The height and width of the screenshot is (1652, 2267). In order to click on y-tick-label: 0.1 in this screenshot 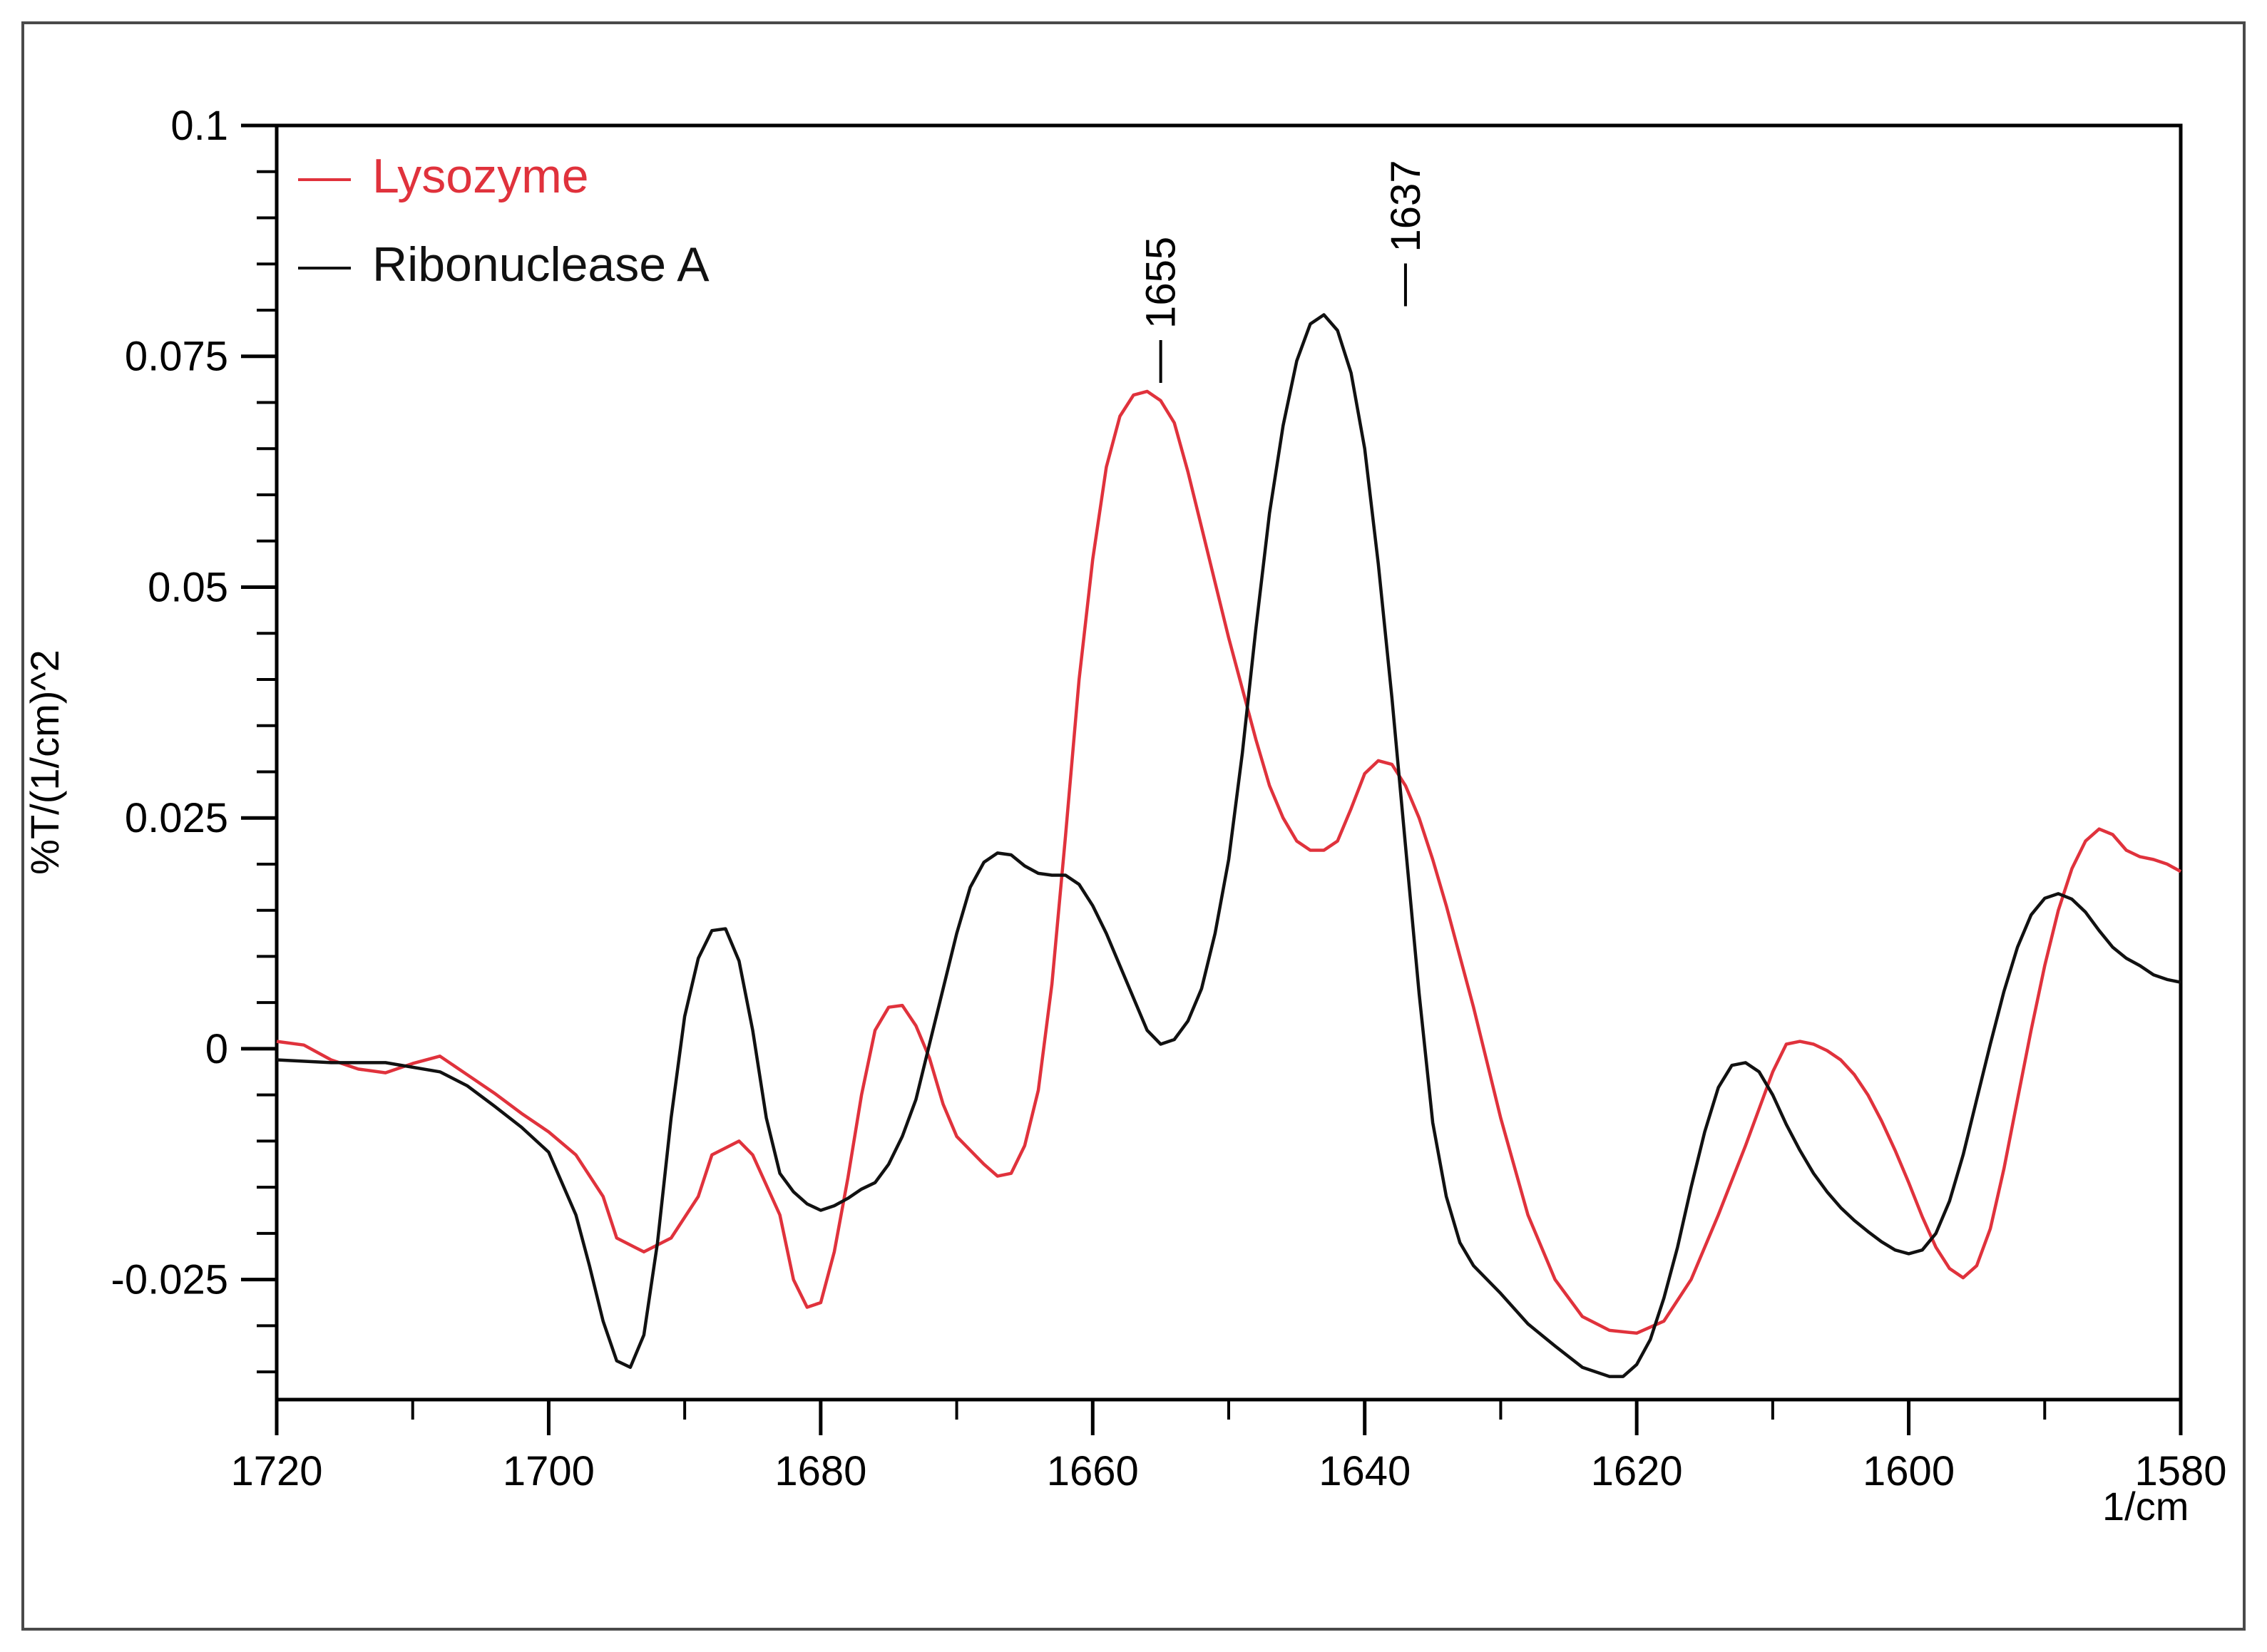, I will do `click(199, 126)`.